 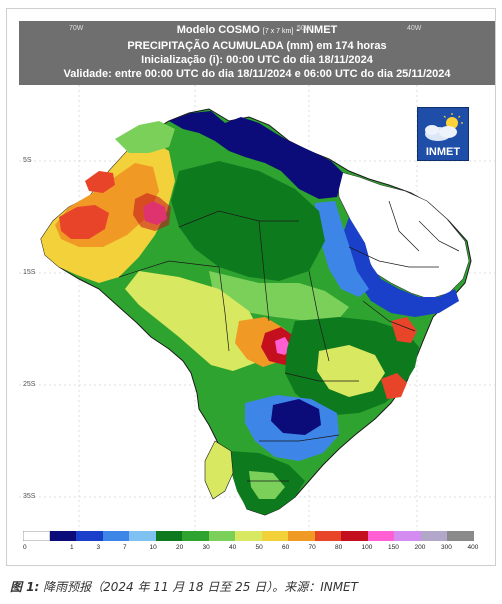 What do you see at coordinates (404, 330) in the screenshot?
I see `region-east-red` at bounding box center [404, 330].